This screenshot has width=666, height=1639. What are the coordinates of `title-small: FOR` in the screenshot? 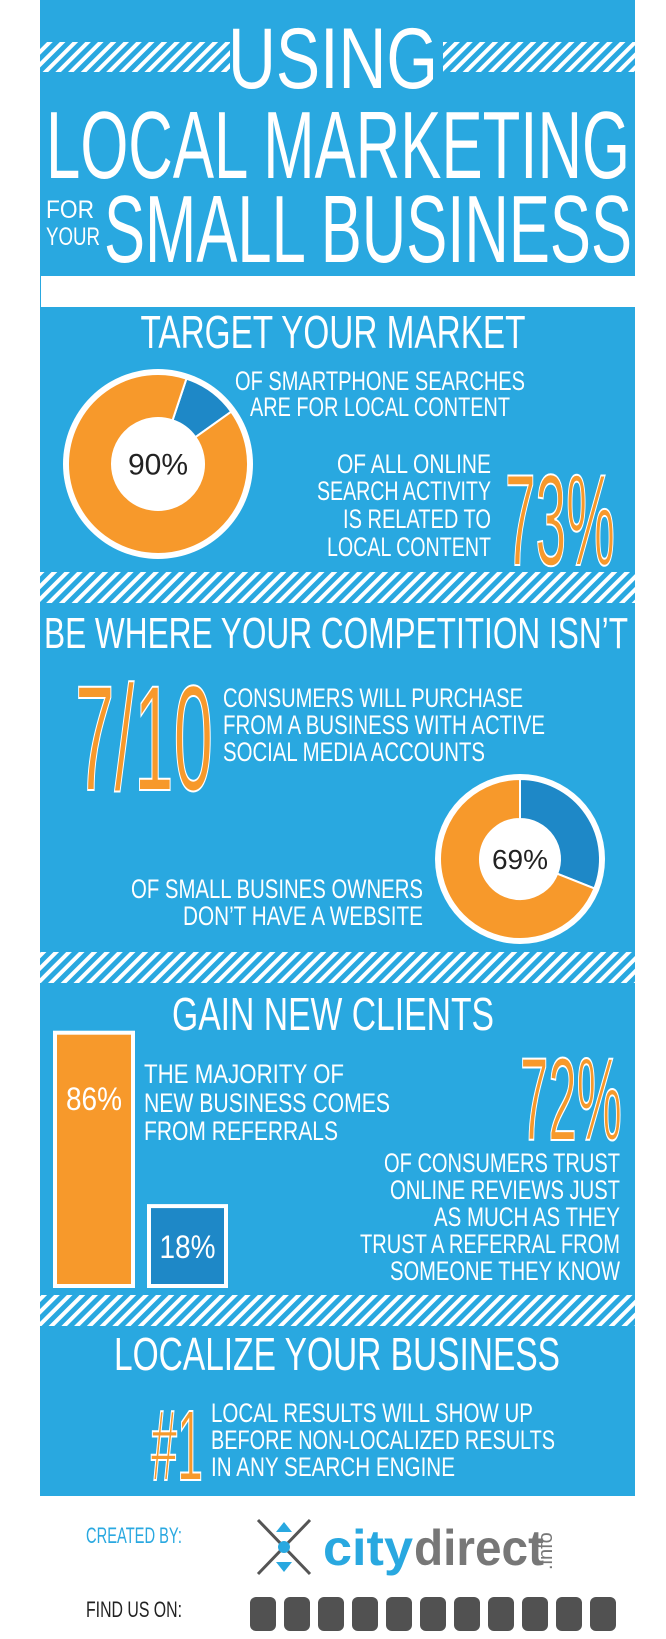 It's located at (70, 210).